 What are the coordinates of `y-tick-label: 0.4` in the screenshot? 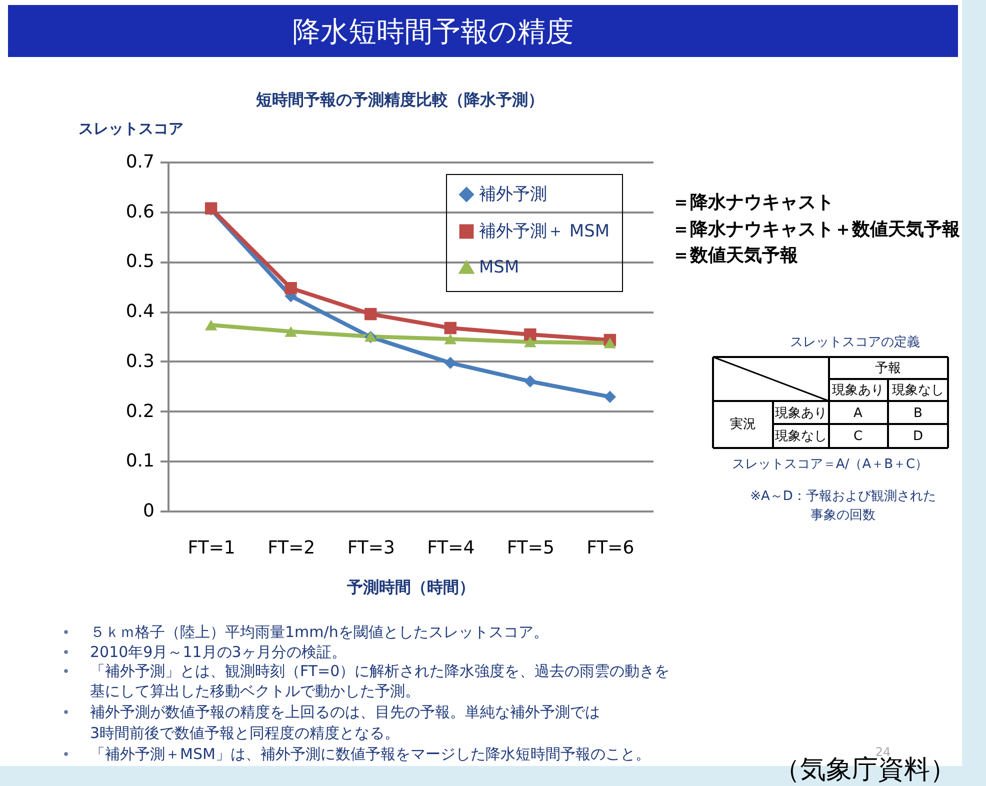 It's located at (140, 311).